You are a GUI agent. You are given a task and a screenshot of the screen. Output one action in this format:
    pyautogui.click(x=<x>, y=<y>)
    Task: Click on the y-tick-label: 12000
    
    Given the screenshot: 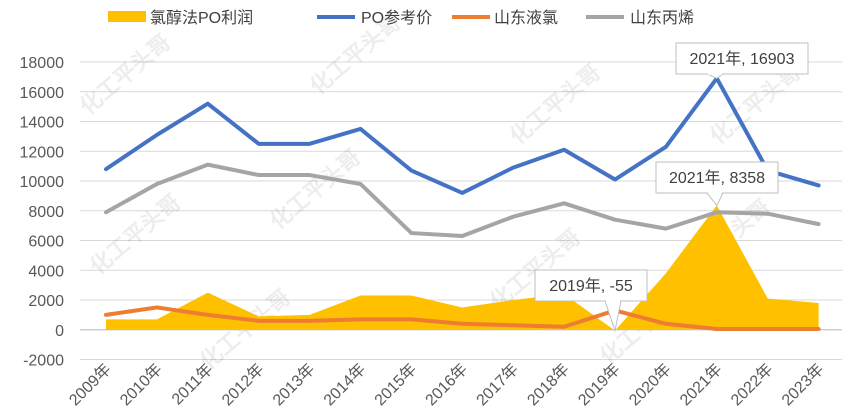 What is the action you would take?
    pyautogui.click(x=42, y=152)
    